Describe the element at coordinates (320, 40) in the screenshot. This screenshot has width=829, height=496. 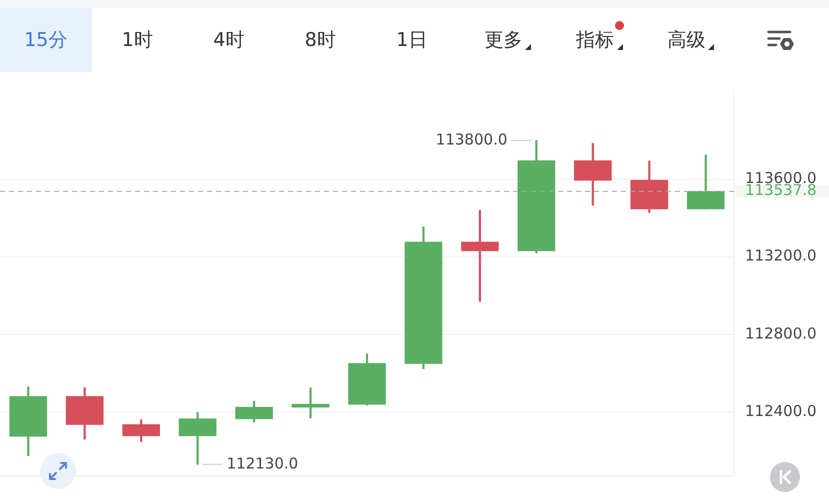
I see `text: 8时` at that location.